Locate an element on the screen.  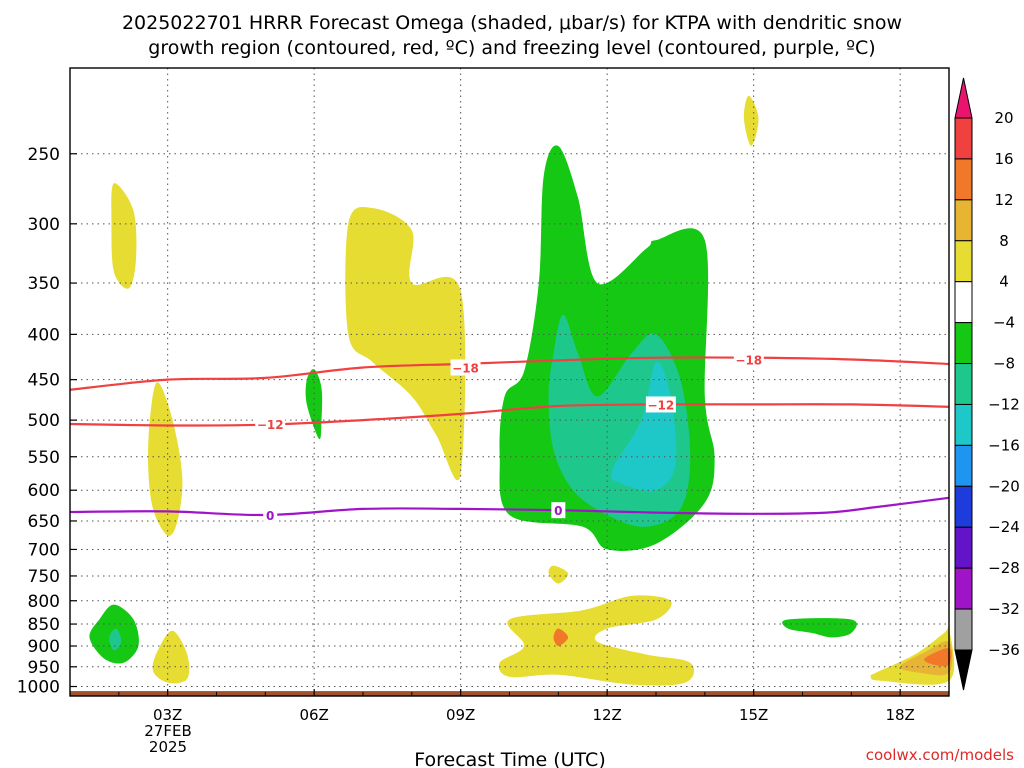
y-tick-label-850: 850 is located at coordinates (44, 625).